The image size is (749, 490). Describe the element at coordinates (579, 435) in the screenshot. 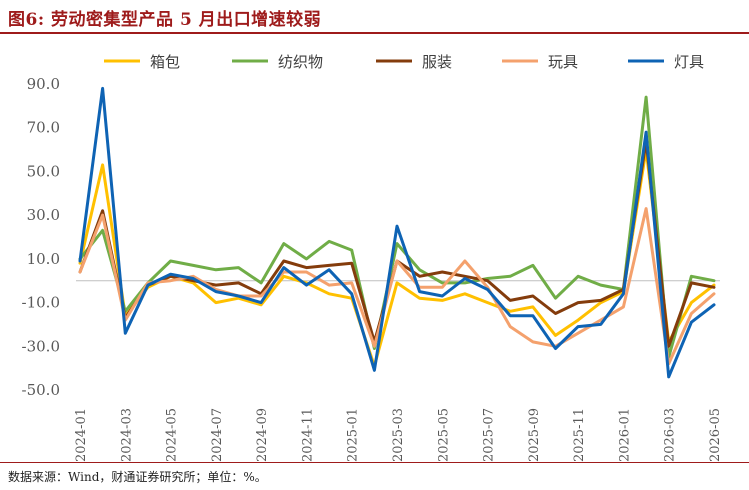

I see `x-tick-label: 2025-11` at that location.